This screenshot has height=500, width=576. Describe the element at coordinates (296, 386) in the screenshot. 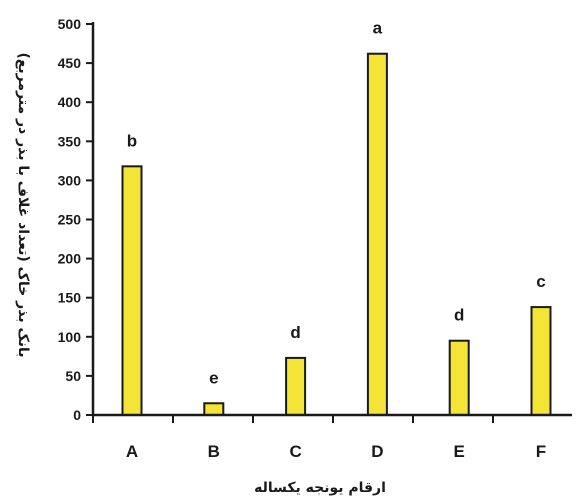

I see `bar-C` at that location.